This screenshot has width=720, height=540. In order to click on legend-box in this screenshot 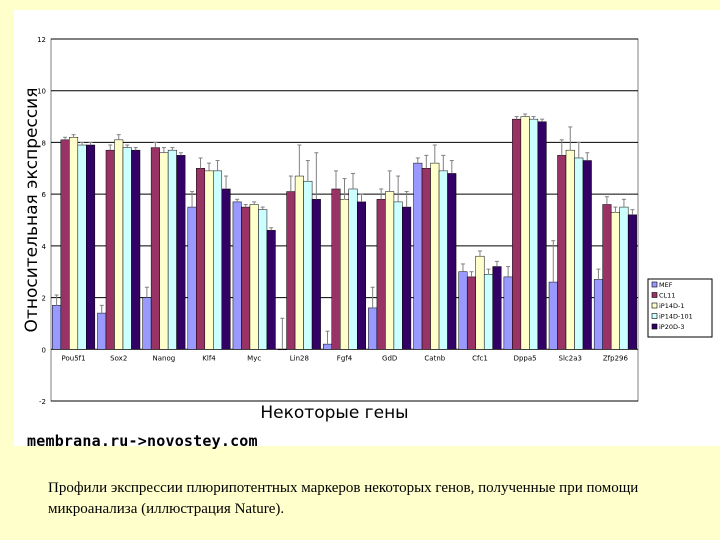, I will do `click(680, 308)`.